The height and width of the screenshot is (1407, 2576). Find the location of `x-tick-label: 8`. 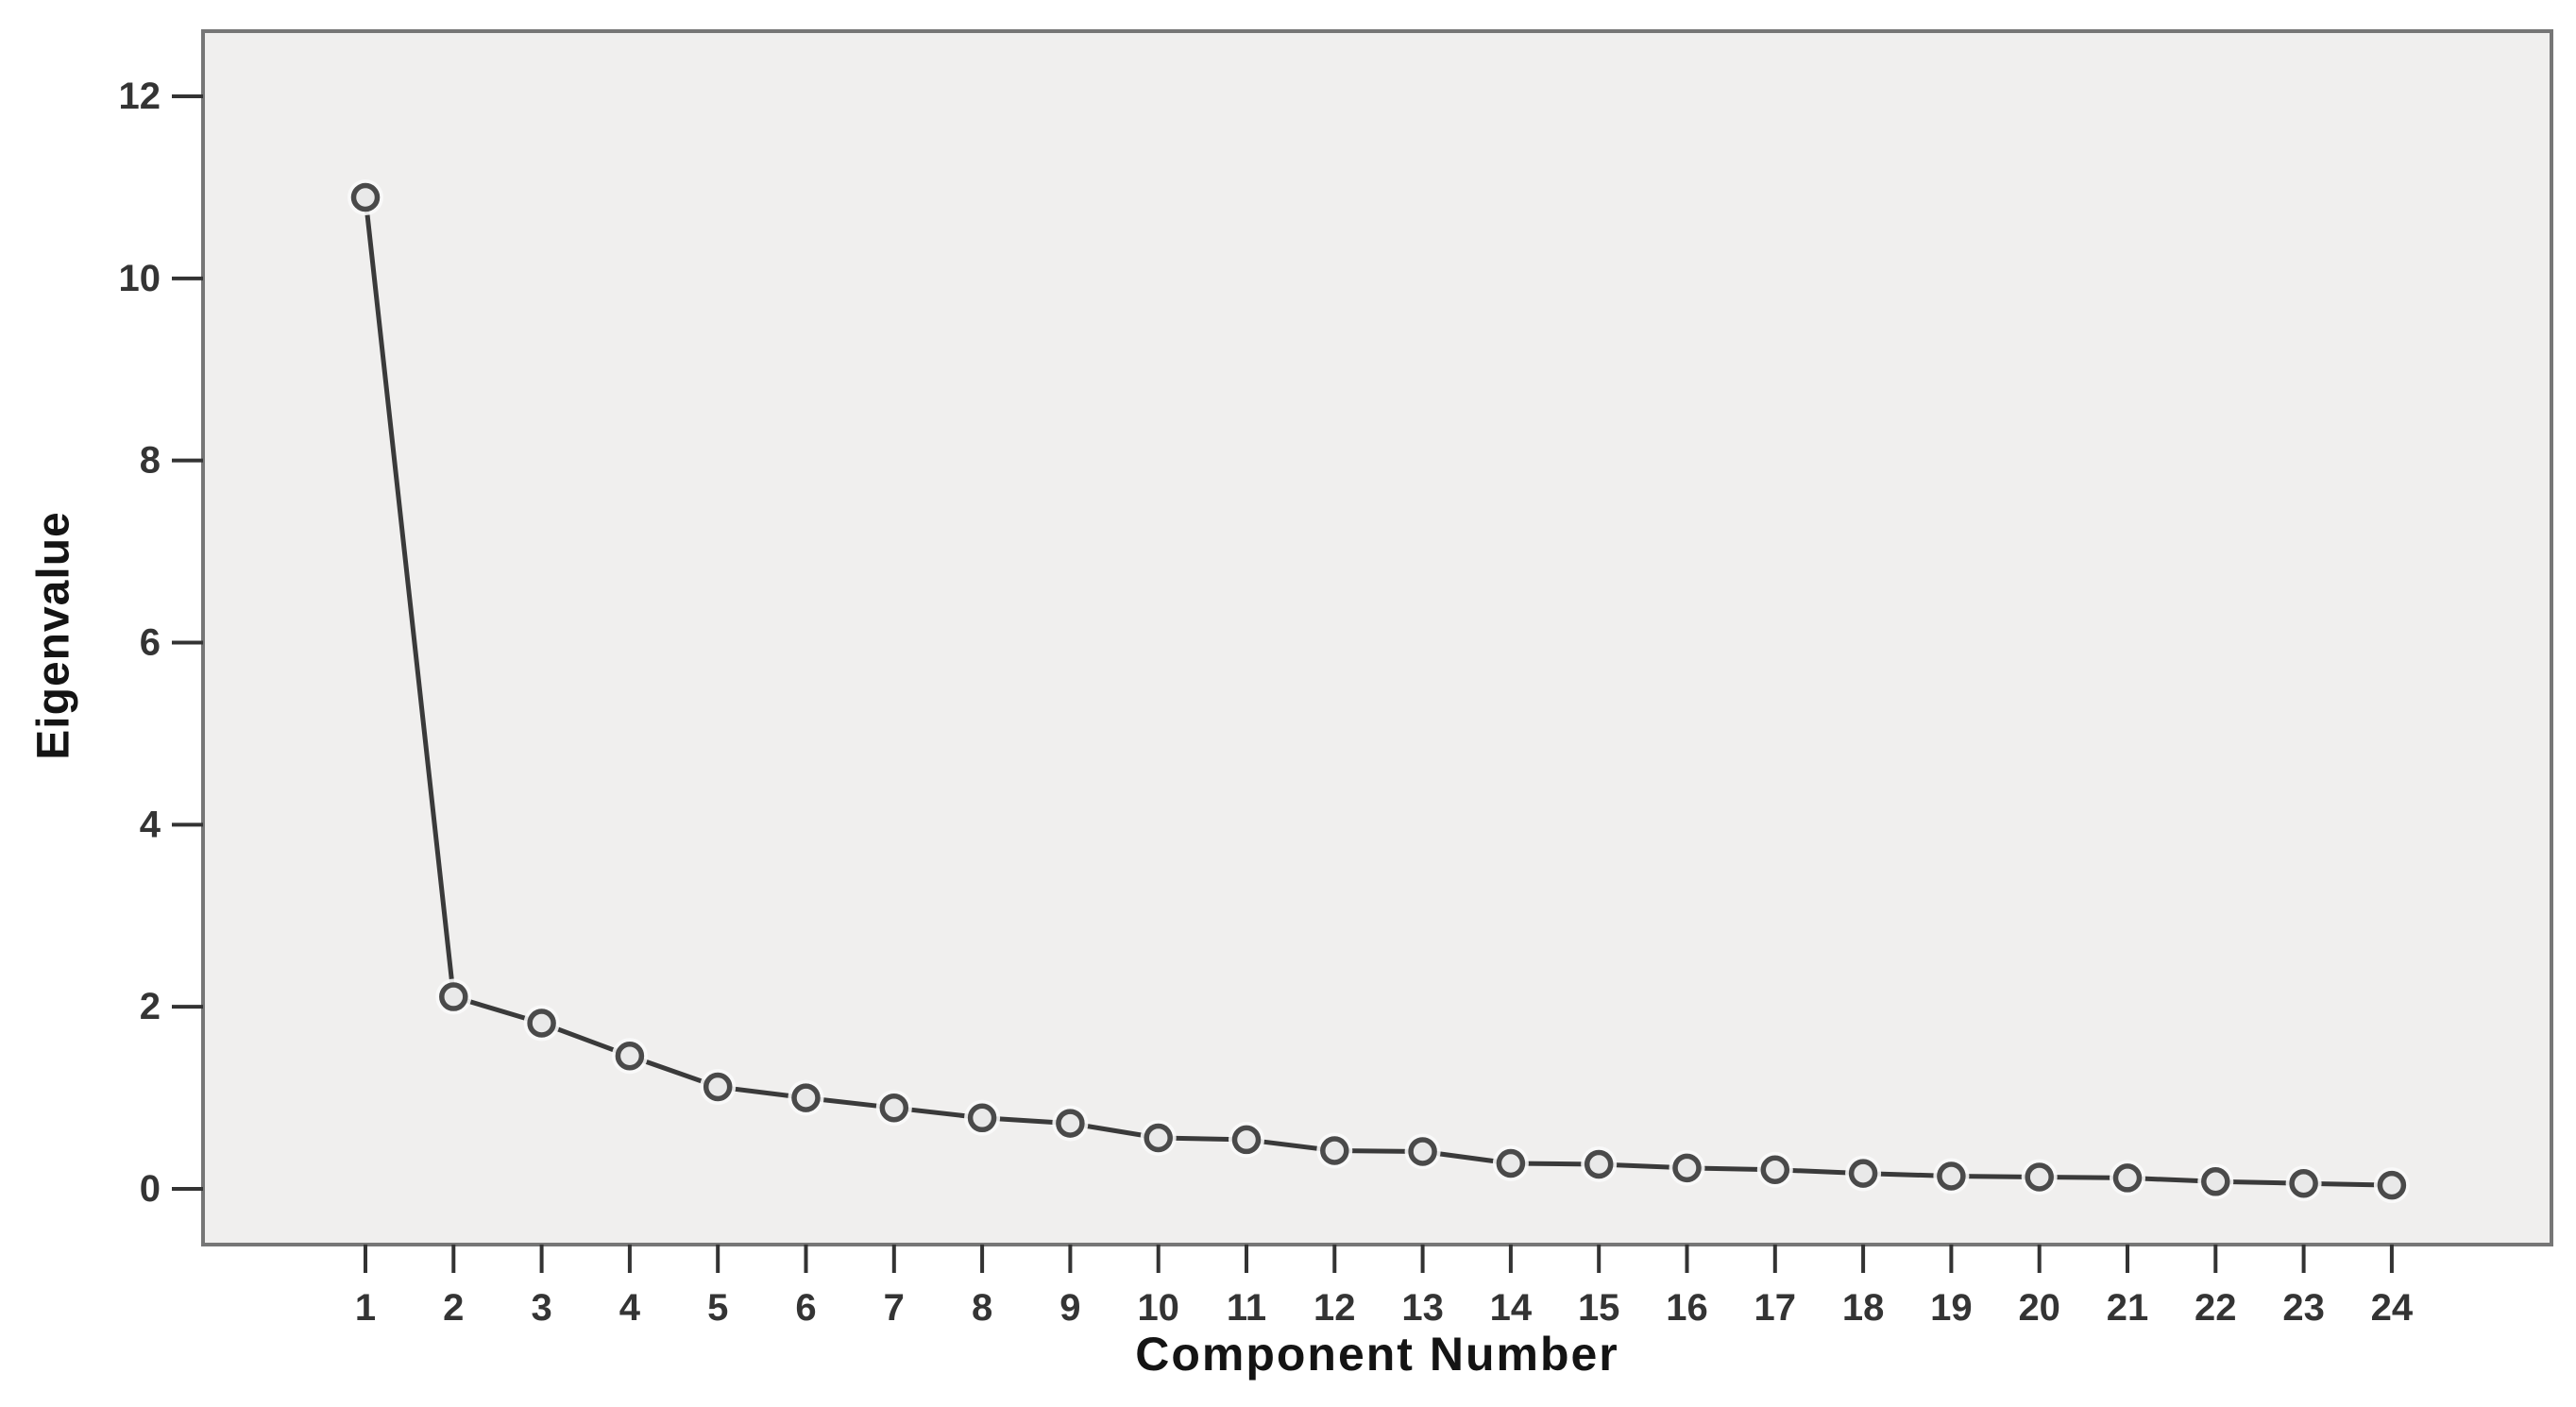

x-tick-label: 8 is located at coordinates (982, 1308).